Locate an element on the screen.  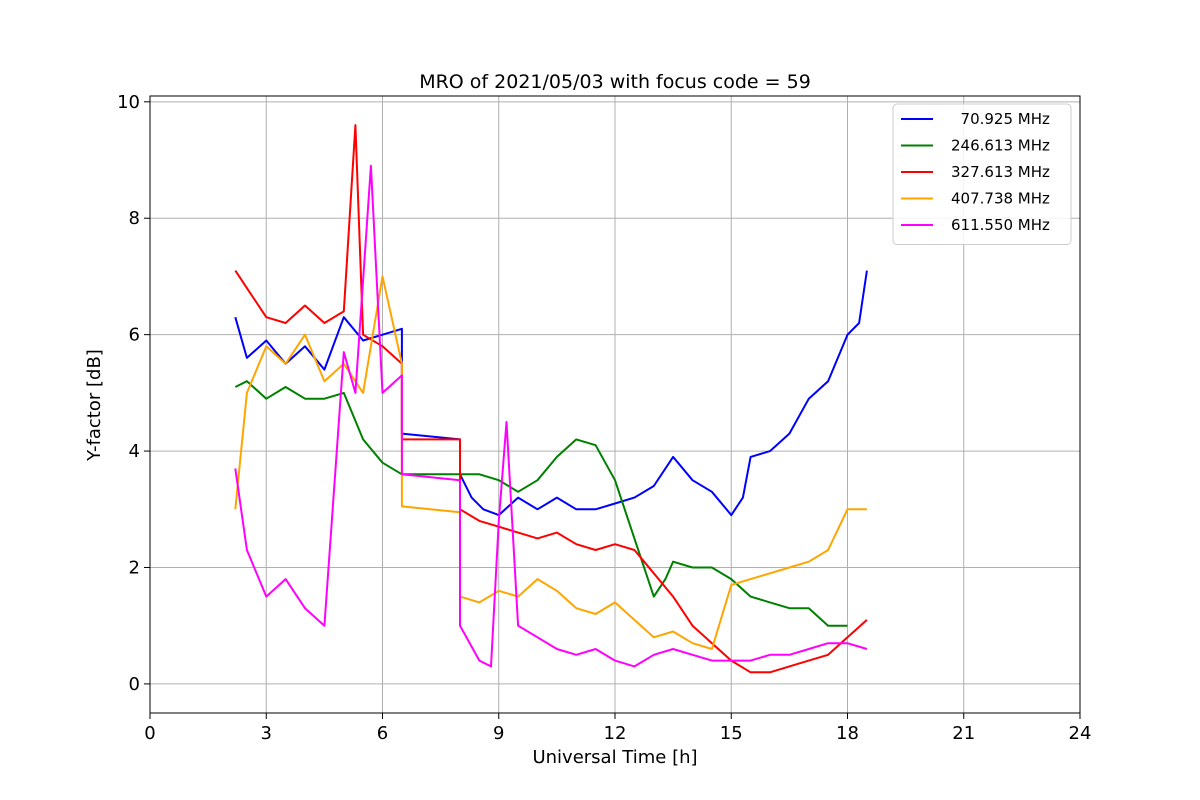
chart-title: MRO of 2021/05/03 with focus code = 59 is located at coordinates (615, 82).